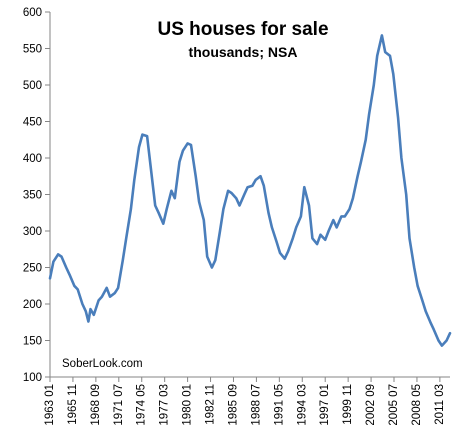 This screenshot has width=454, height=430. I want to click on x-tick-label: 1980 01, so click(188, 405).